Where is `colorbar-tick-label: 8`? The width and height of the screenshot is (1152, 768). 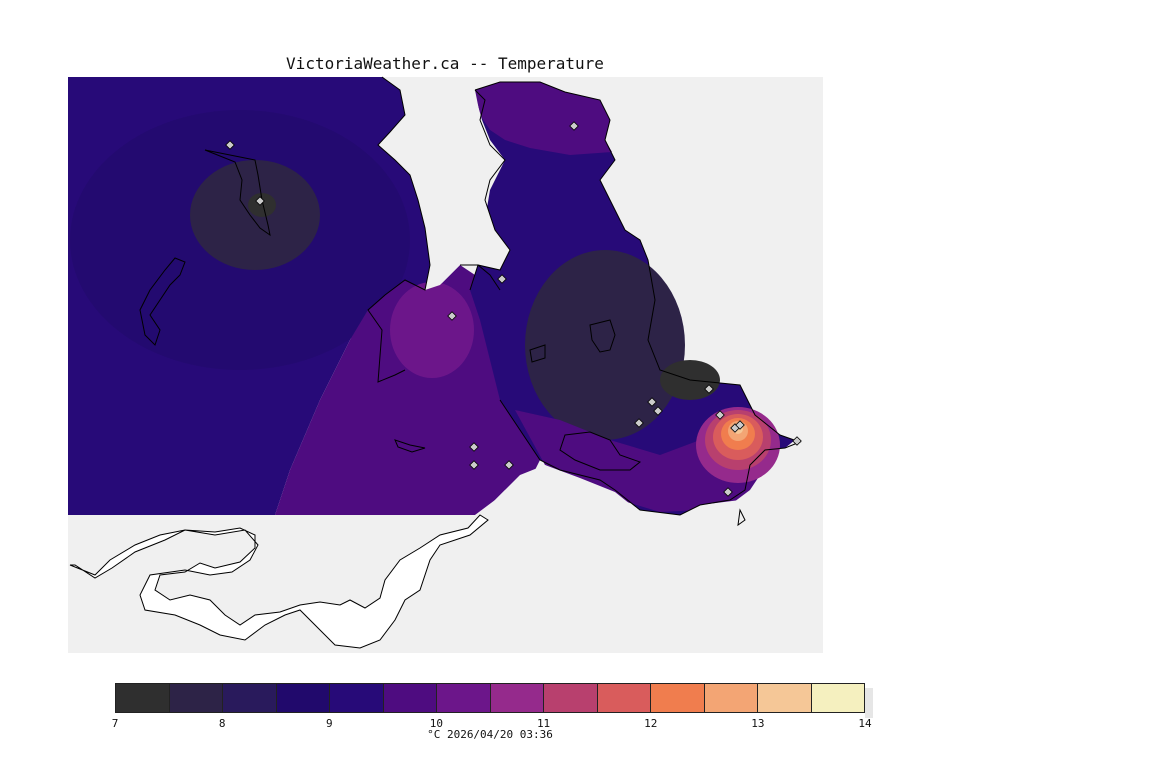
colorbar-tick-label: 8 is located at coordinates (222, 723).